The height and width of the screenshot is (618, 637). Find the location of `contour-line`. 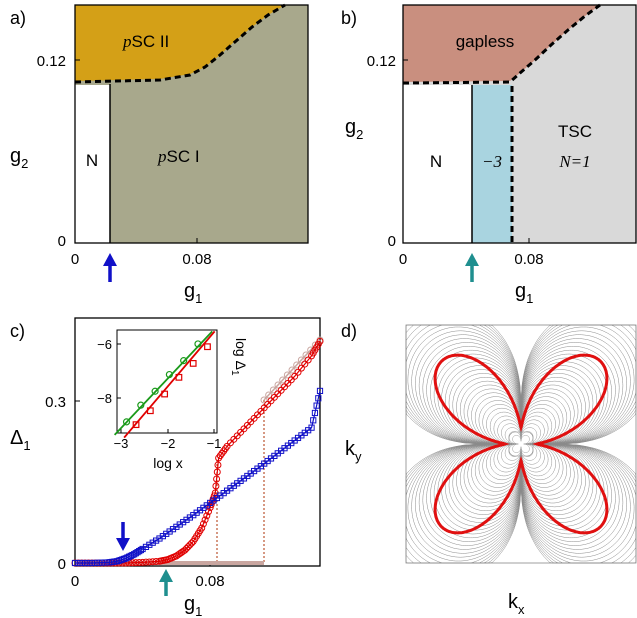

contour-line is located at coordinates (521, 444).